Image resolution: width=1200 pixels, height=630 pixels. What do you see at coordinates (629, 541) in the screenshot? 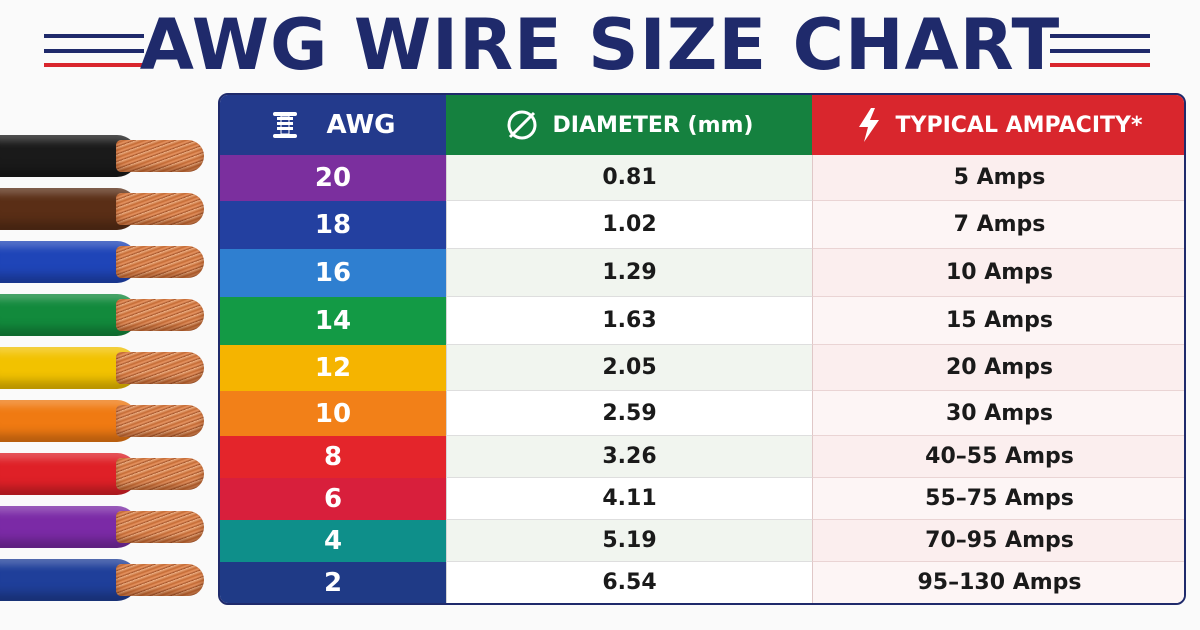
I see `diameter-cell: 5.19` at bounding box center [629, 541].